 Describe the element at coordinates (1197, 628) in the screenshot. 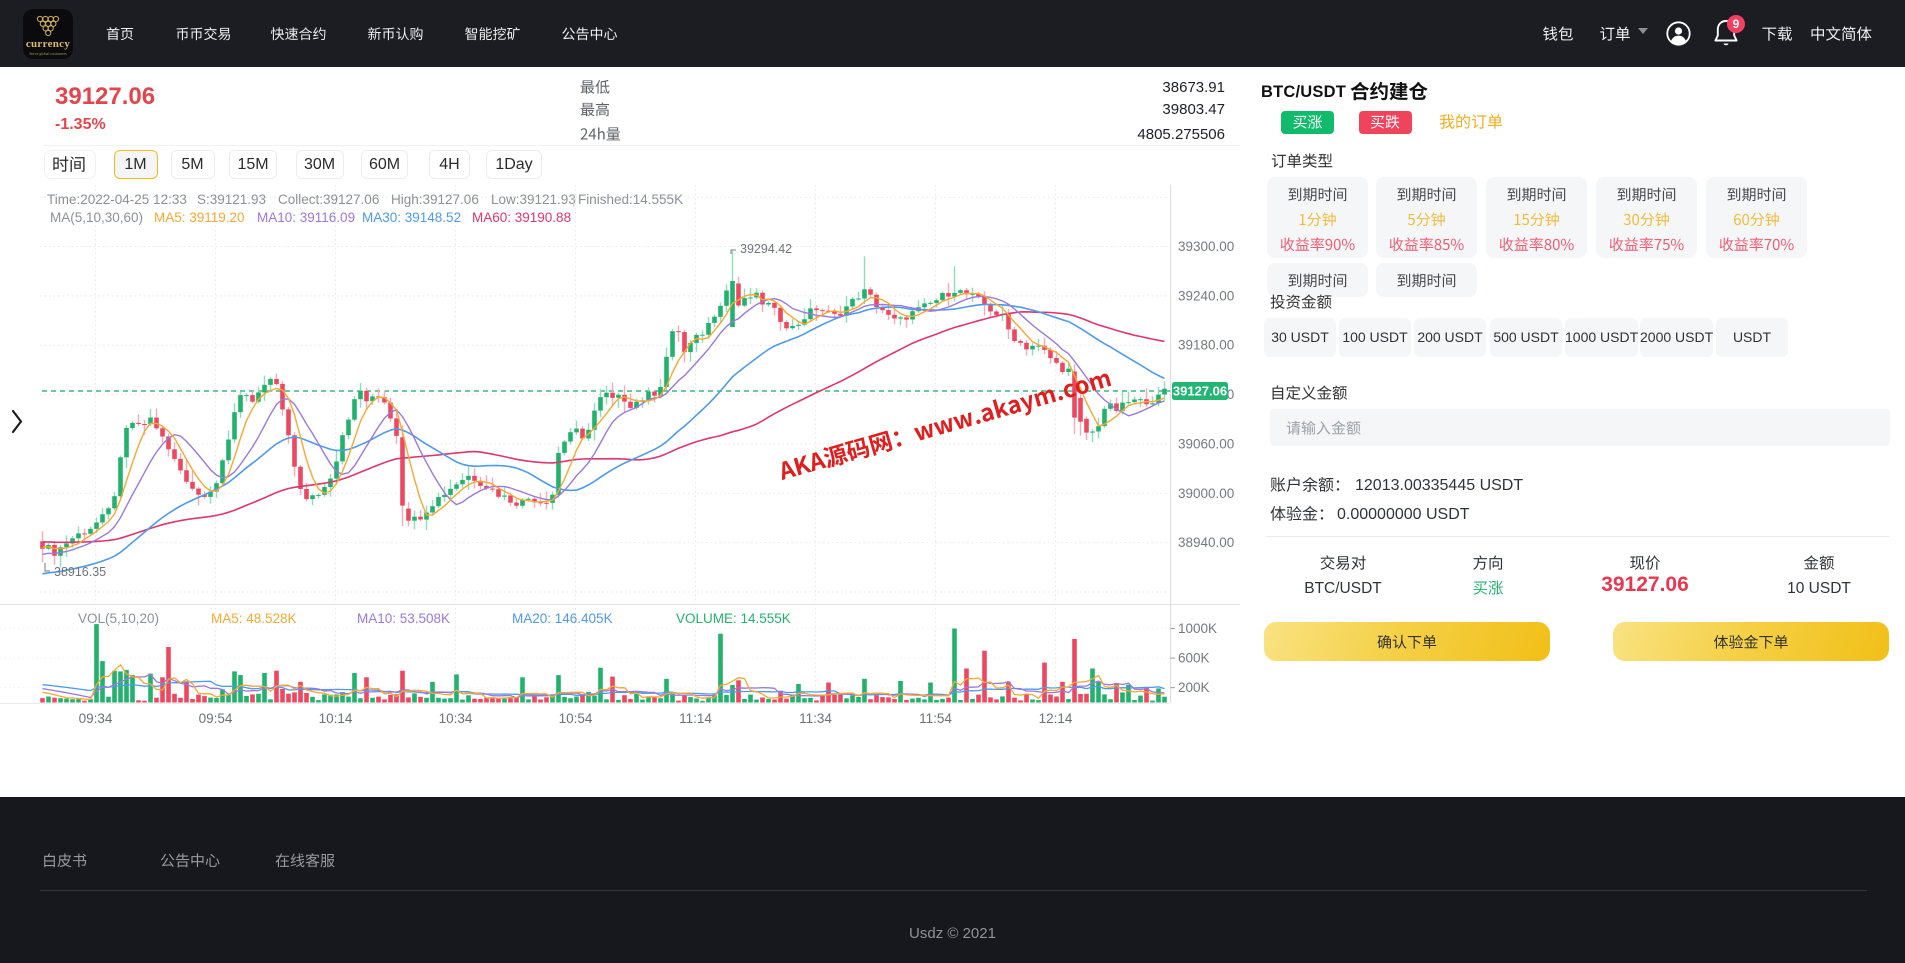

I see `svg-text: 1000K` at that location.